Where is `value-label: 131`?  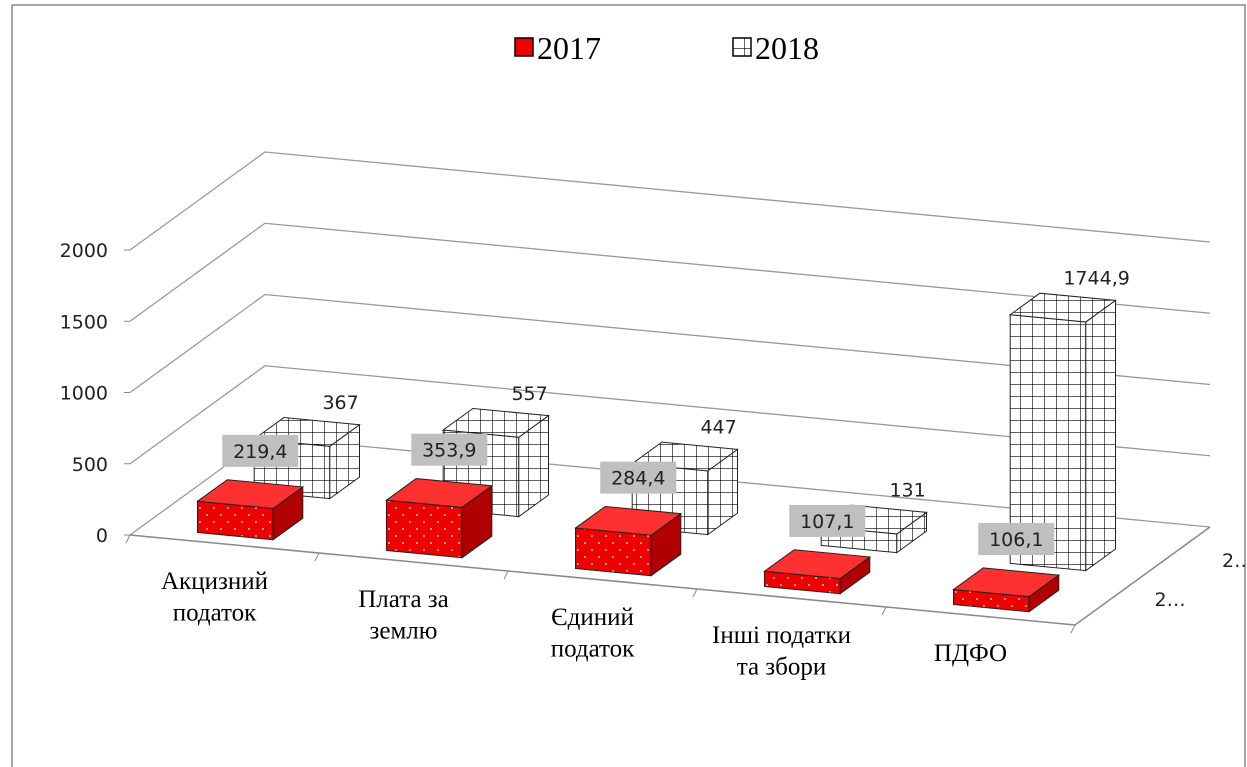 value-label: 131 is located at coordinates (907, 491).